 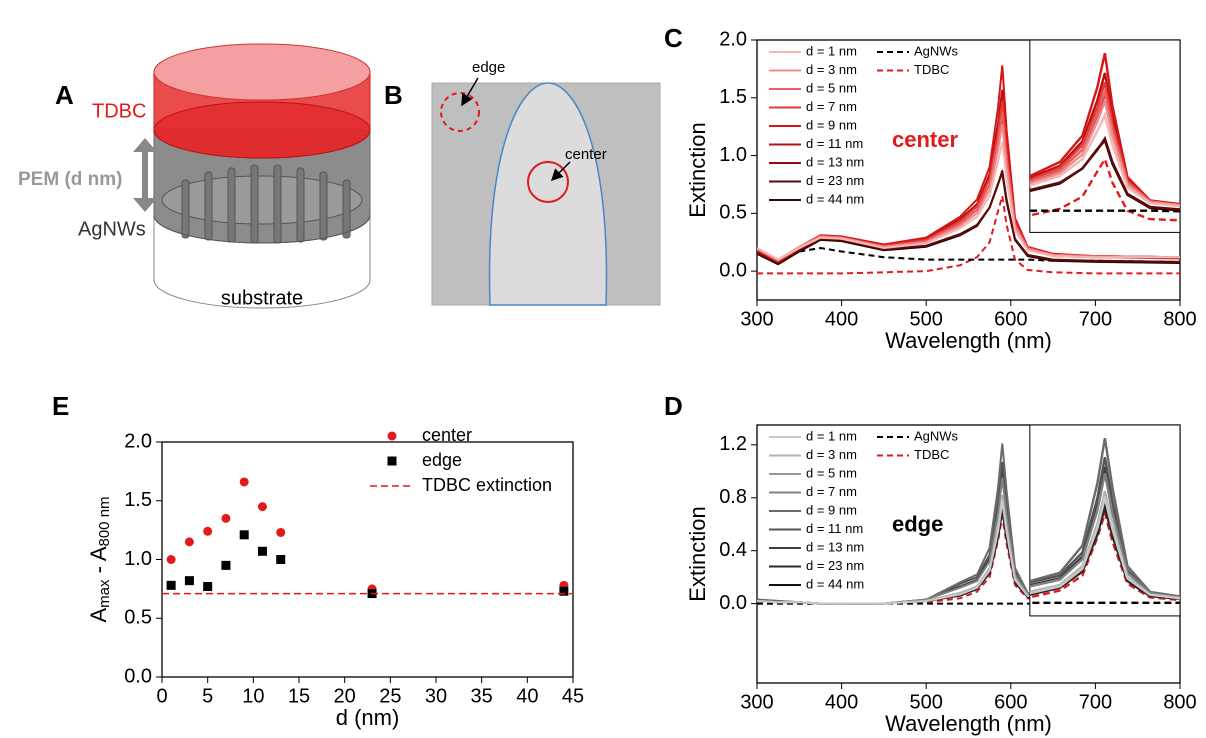 I want to click on legend-label: TDBC extinction, so click(x=487, y=485).